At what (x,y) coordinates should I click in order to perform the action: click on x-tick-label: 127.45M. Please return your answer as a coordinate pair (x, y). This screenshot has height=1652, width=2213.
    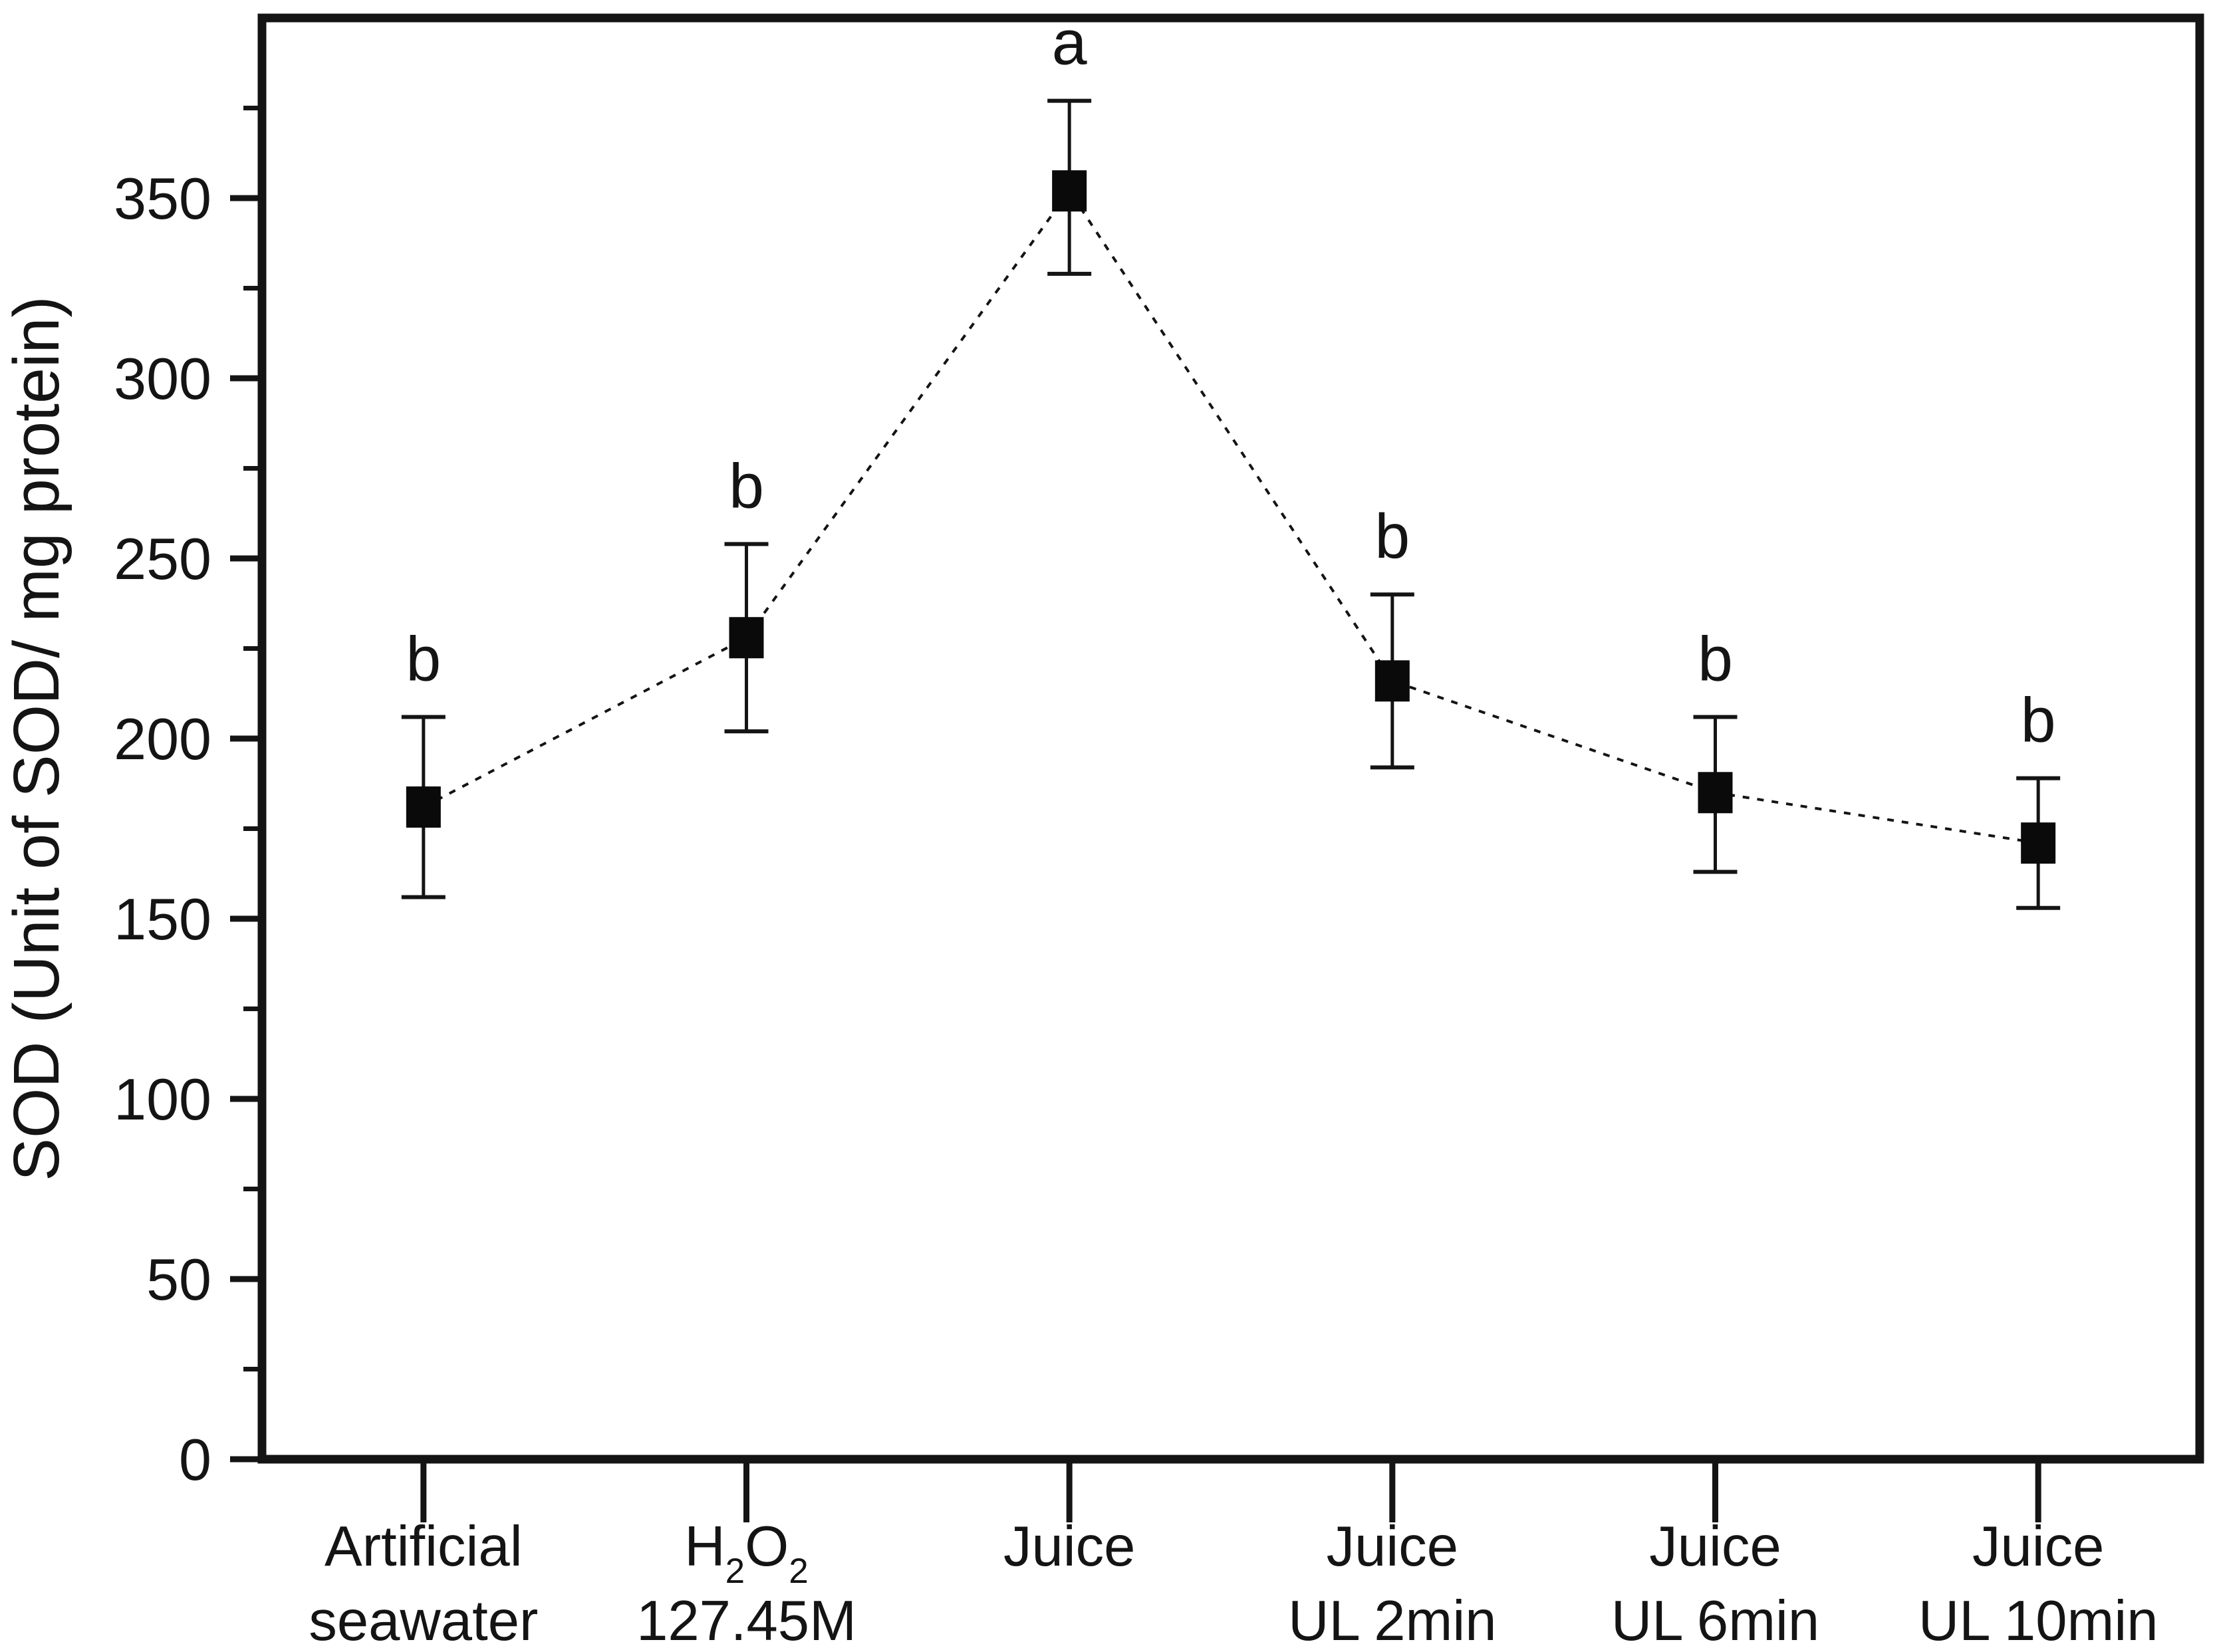
    Looking at the image, I should click on (746, 1621).